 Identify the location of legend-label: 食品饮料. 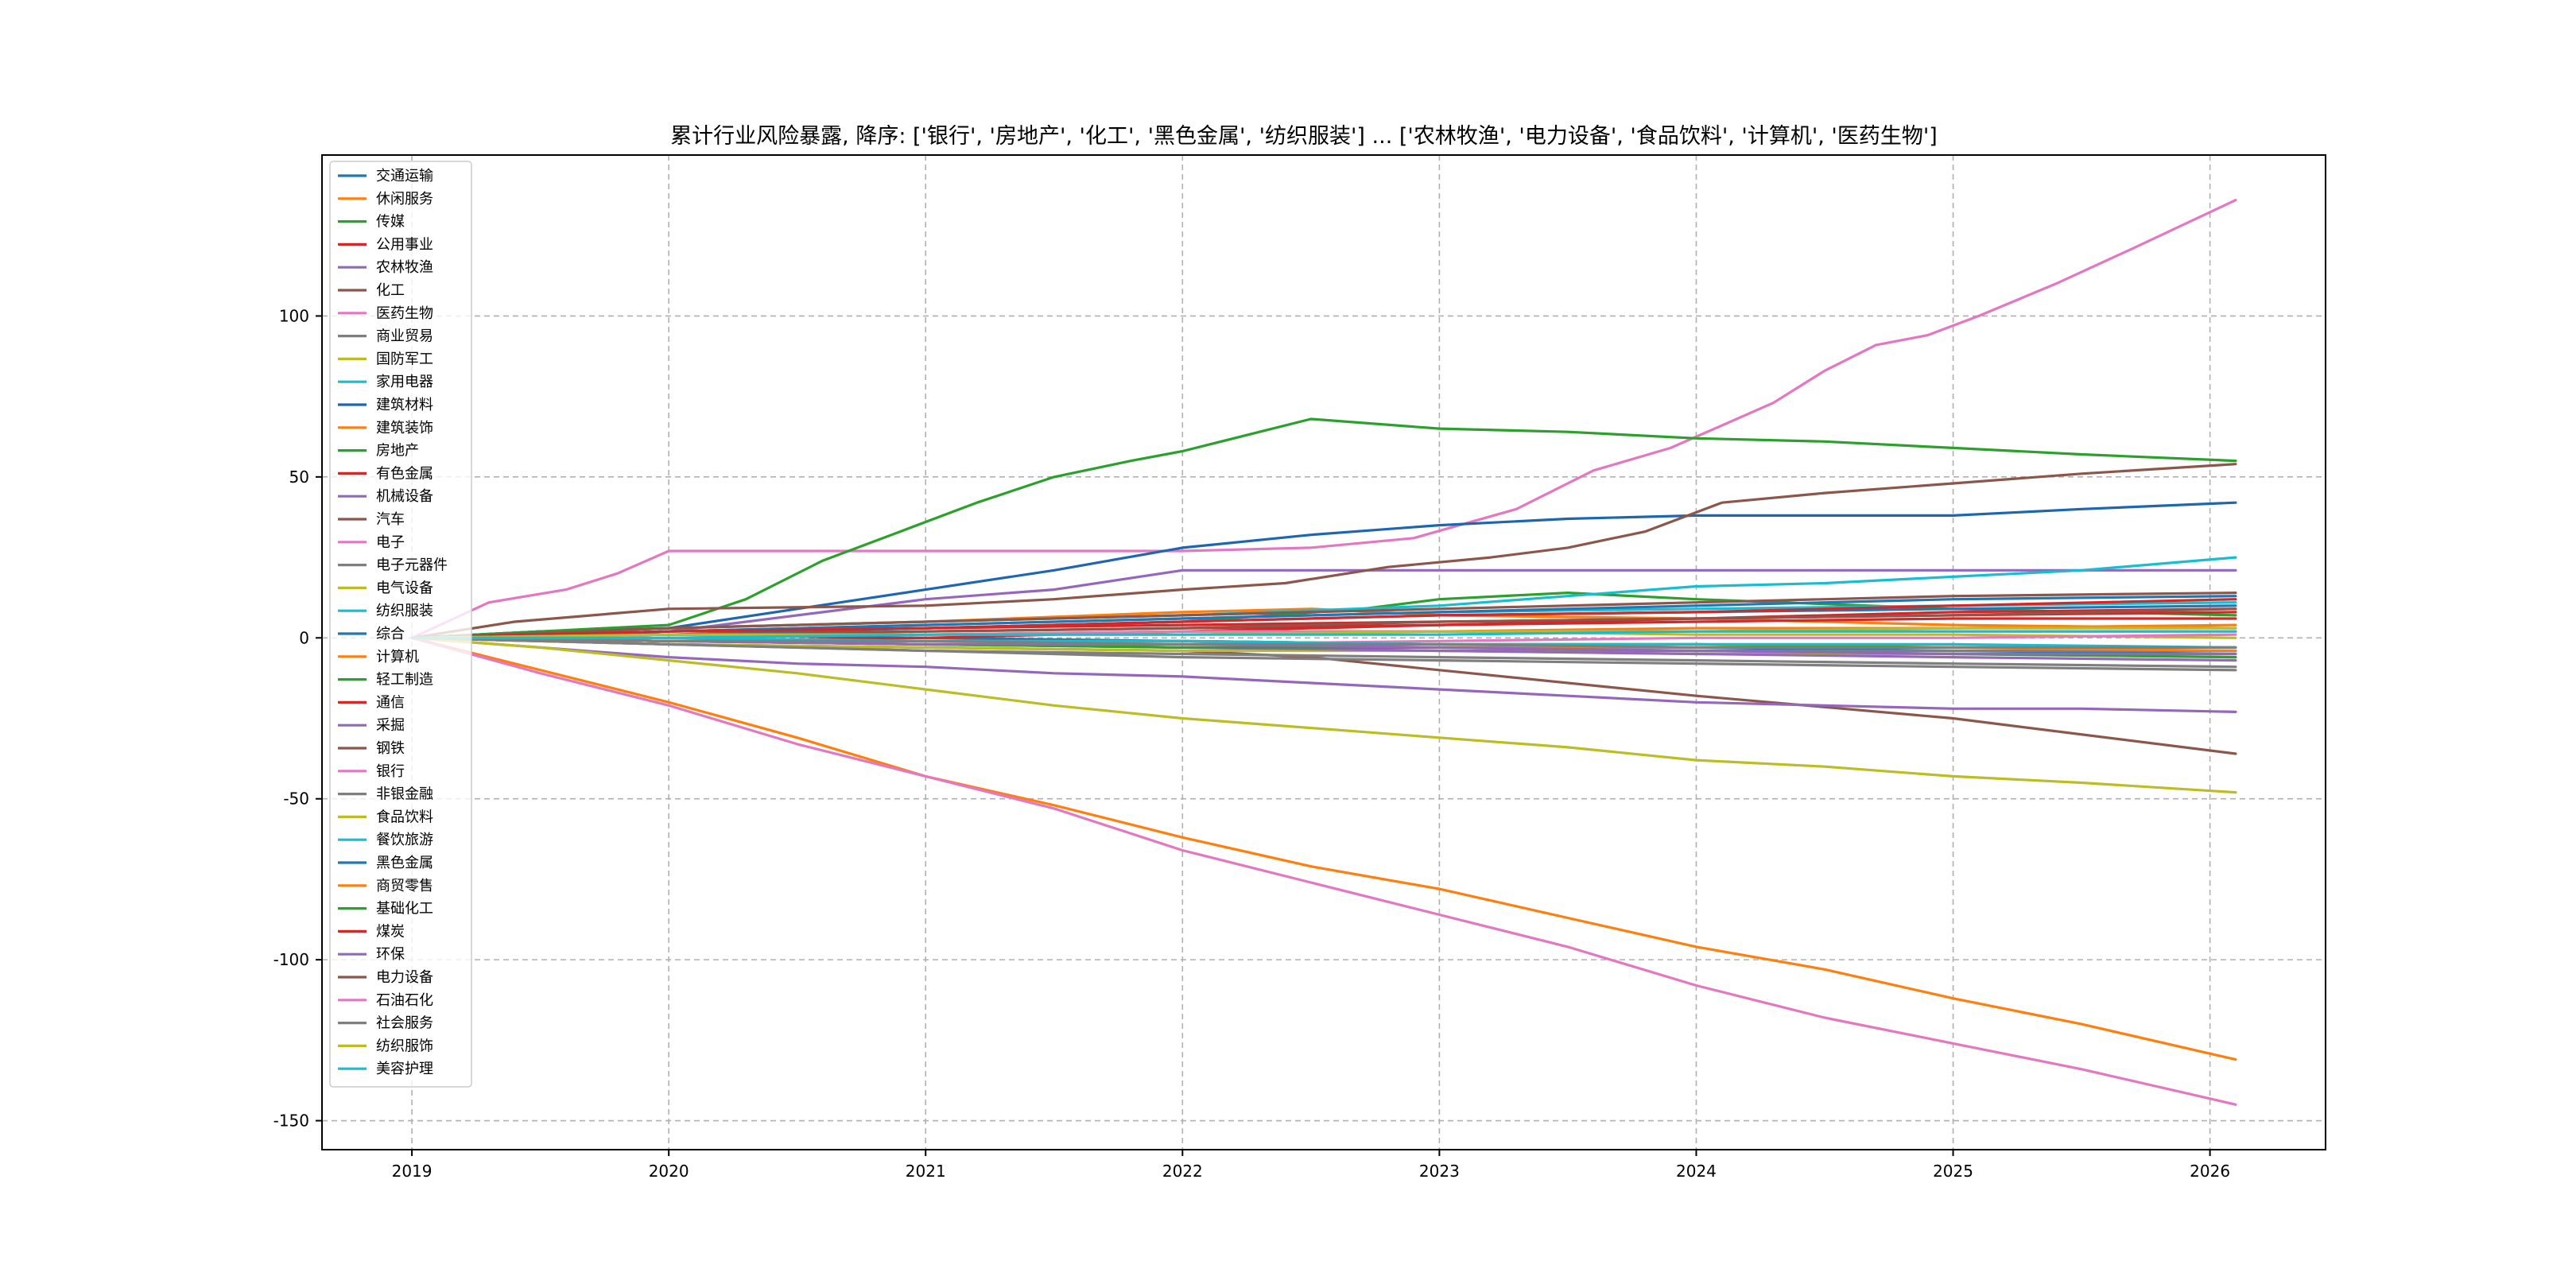
(404, 817).